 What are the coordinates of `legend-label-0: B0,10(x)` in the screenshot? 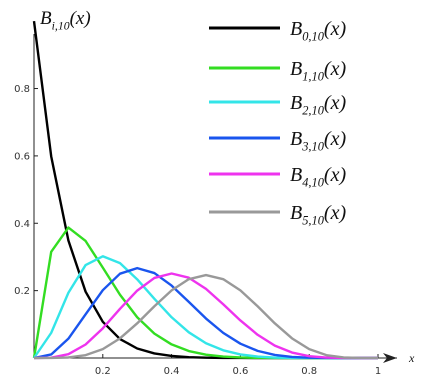 It's located at (318, 31).